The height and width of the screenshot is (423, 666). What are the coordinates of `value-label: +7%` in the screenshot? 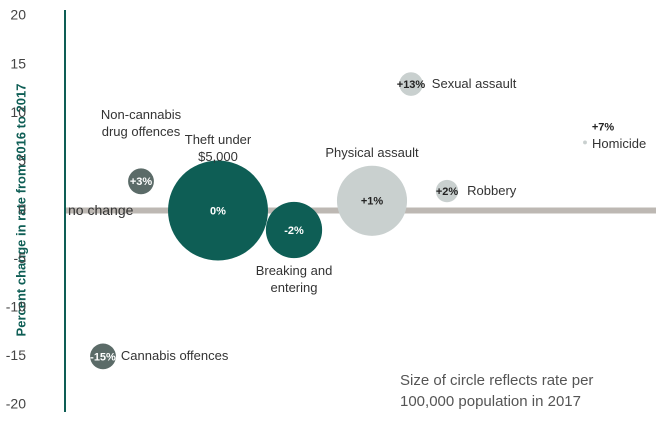 It's located at (603, 127).